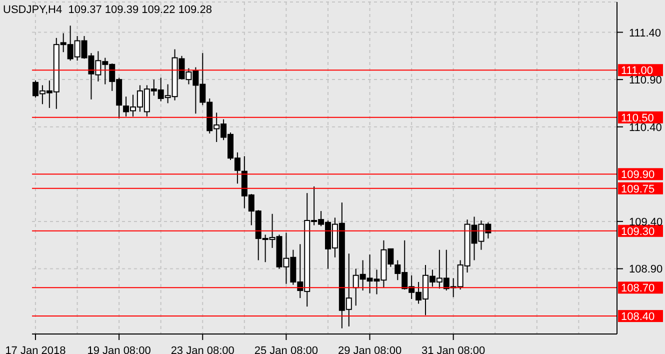 The width and height of the screenshot is (665, 354). What do you see at coordinates (645, 80) in the screenshot?
I see `y-tick-label: 110.90` at bounding box center [645, 80].